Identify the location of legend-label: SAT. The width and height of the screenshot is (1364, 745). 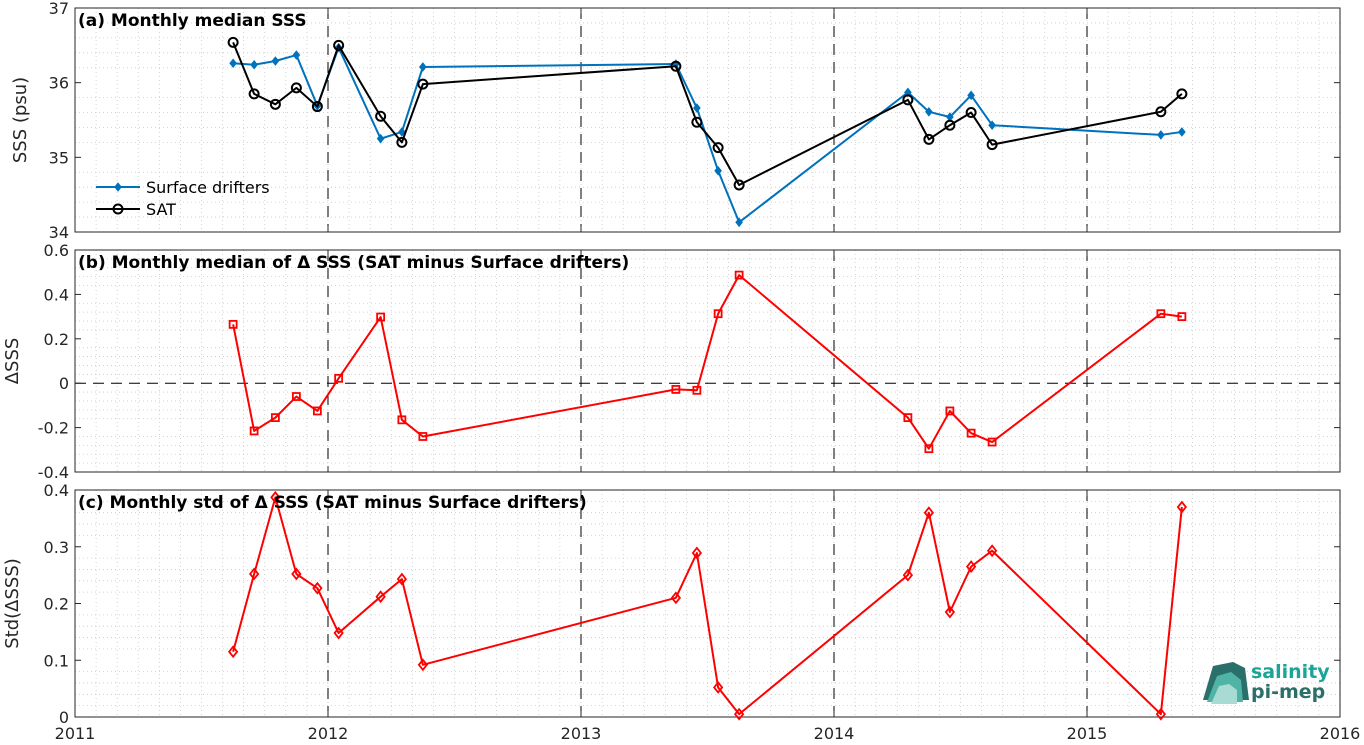
(161, 209).